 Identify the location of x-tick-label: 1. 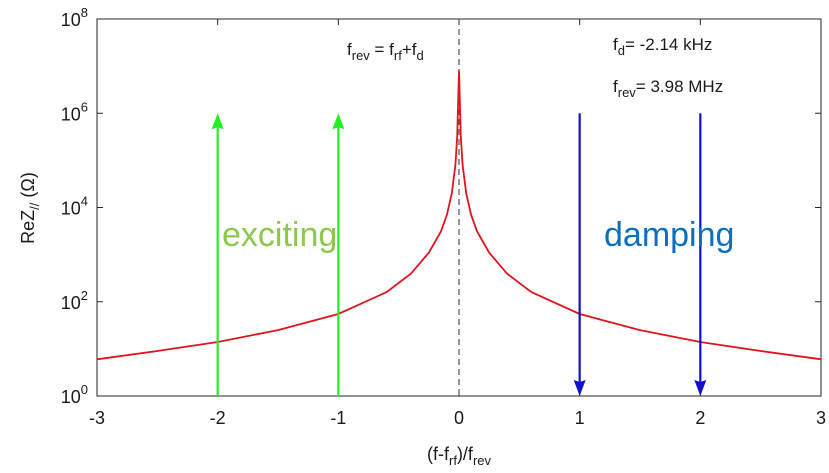
(580, 418).